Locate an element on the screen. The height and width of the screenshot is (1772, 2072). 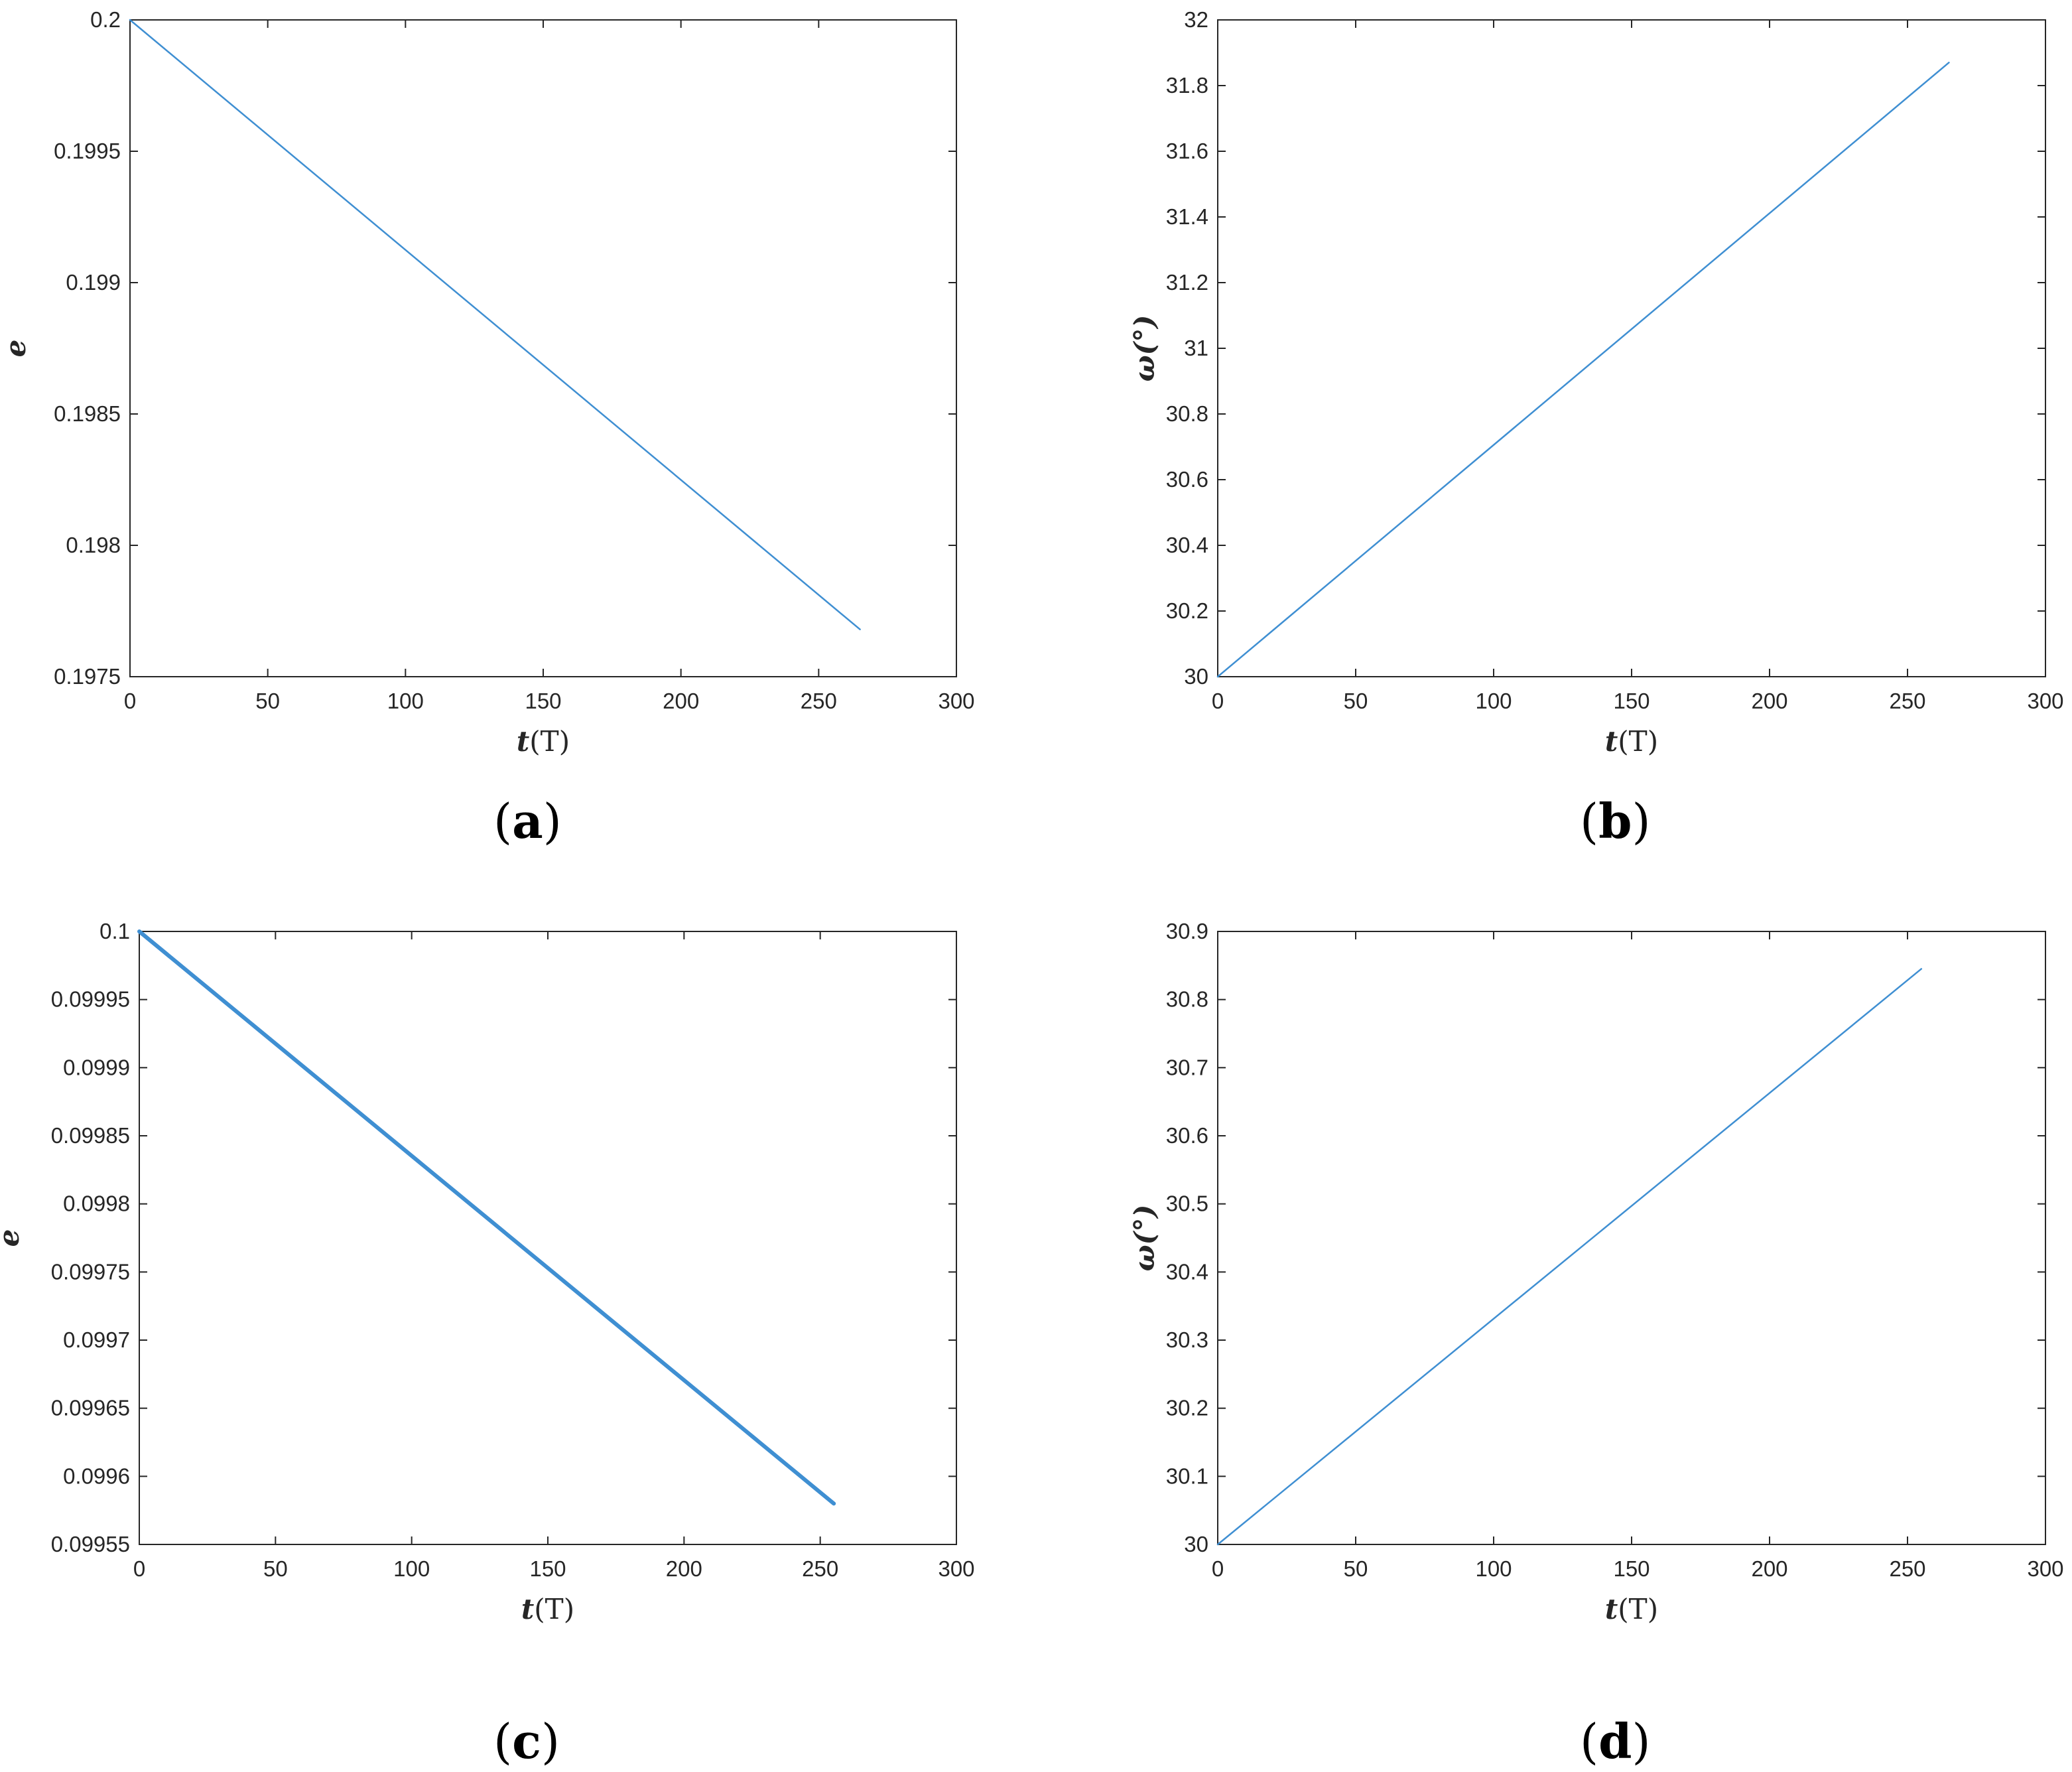
y-tick-label-d: 30.4 is located at coordinates (1187, 1271).